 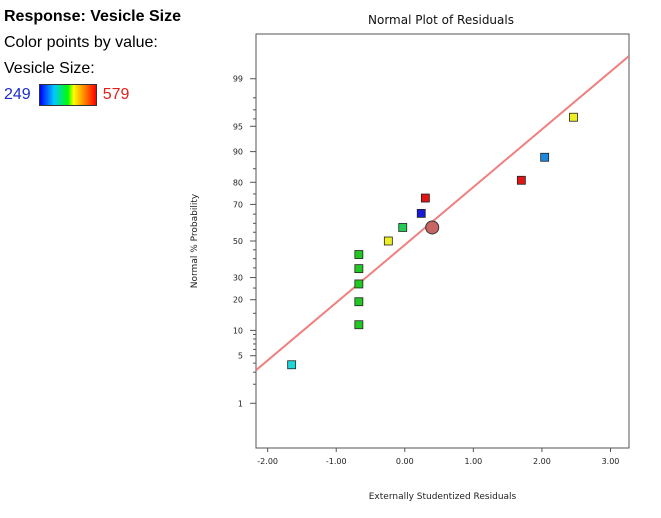 I want to click on x-tick-label: 1.00, so click(x=473, y=461).